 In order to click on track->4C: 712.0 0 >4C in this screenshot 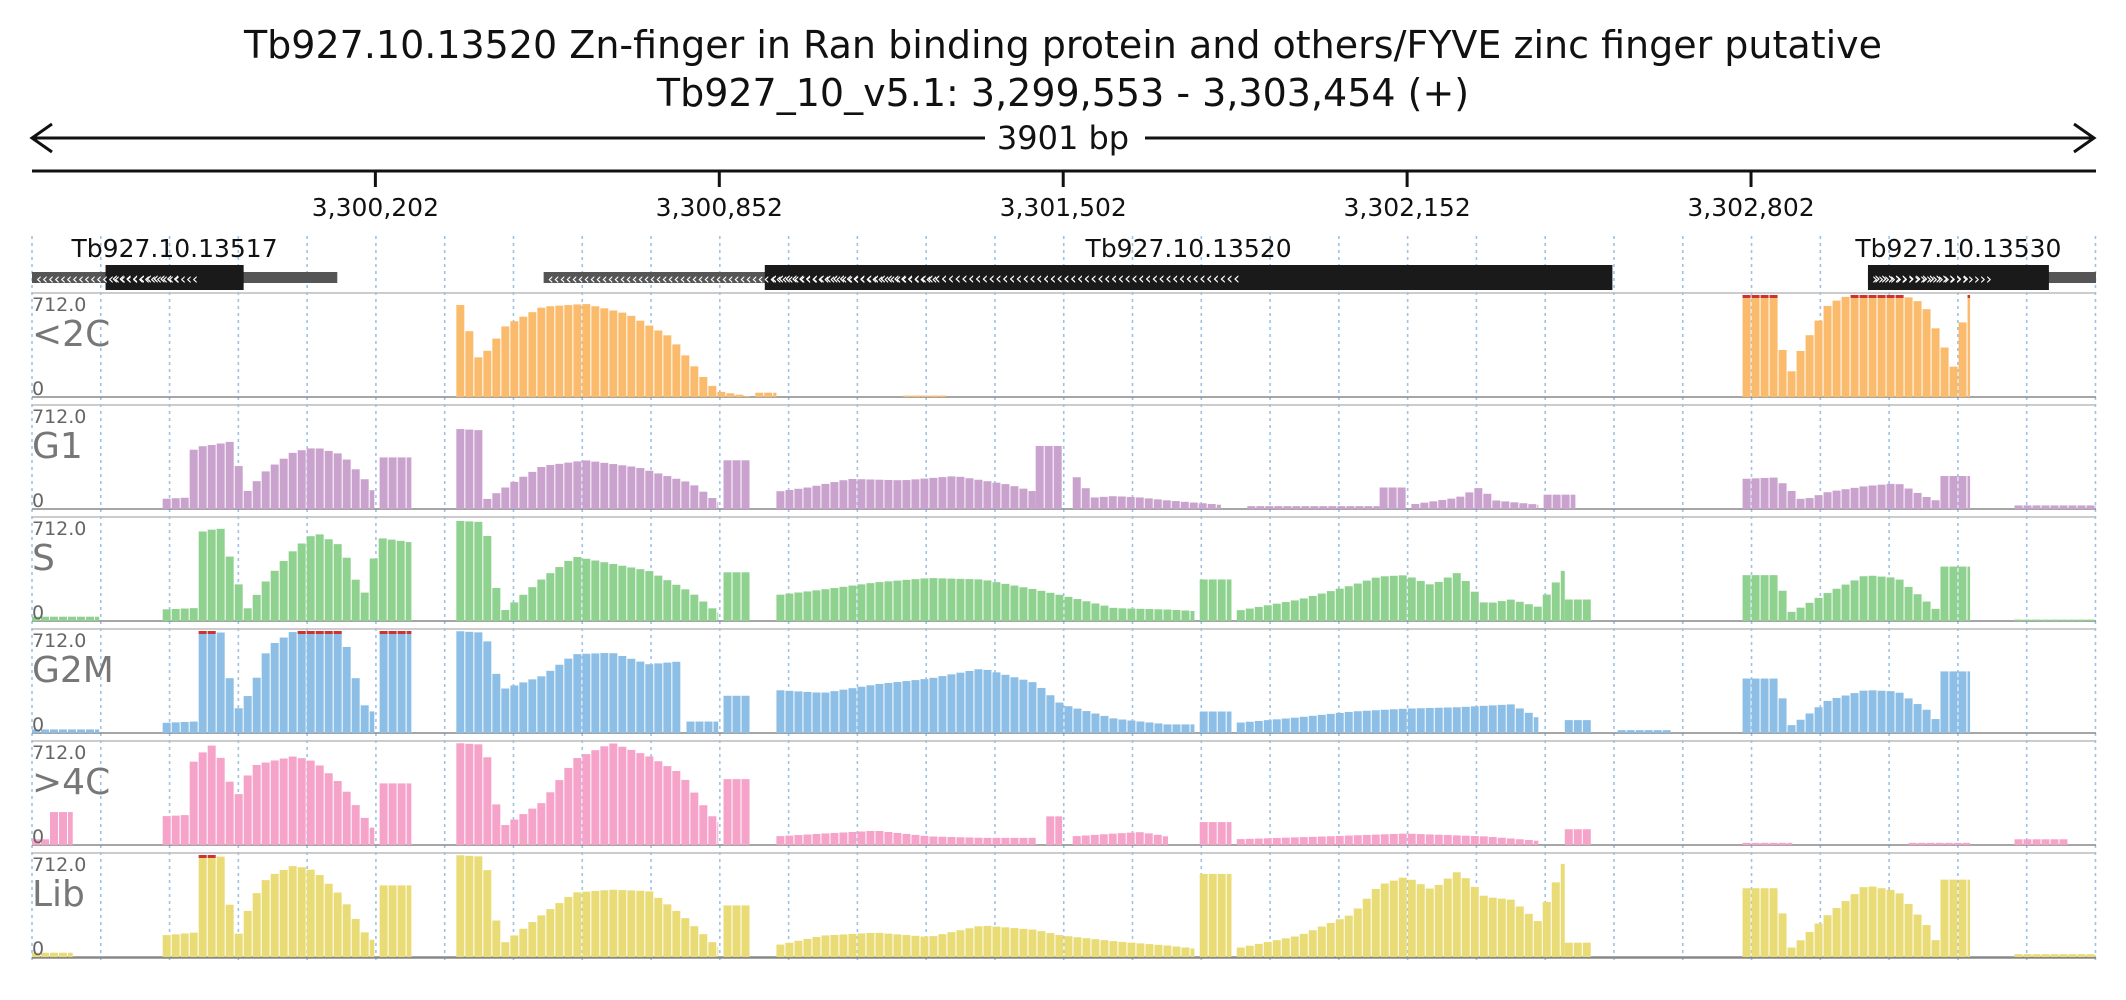, I will do `click(1064, 794)`.